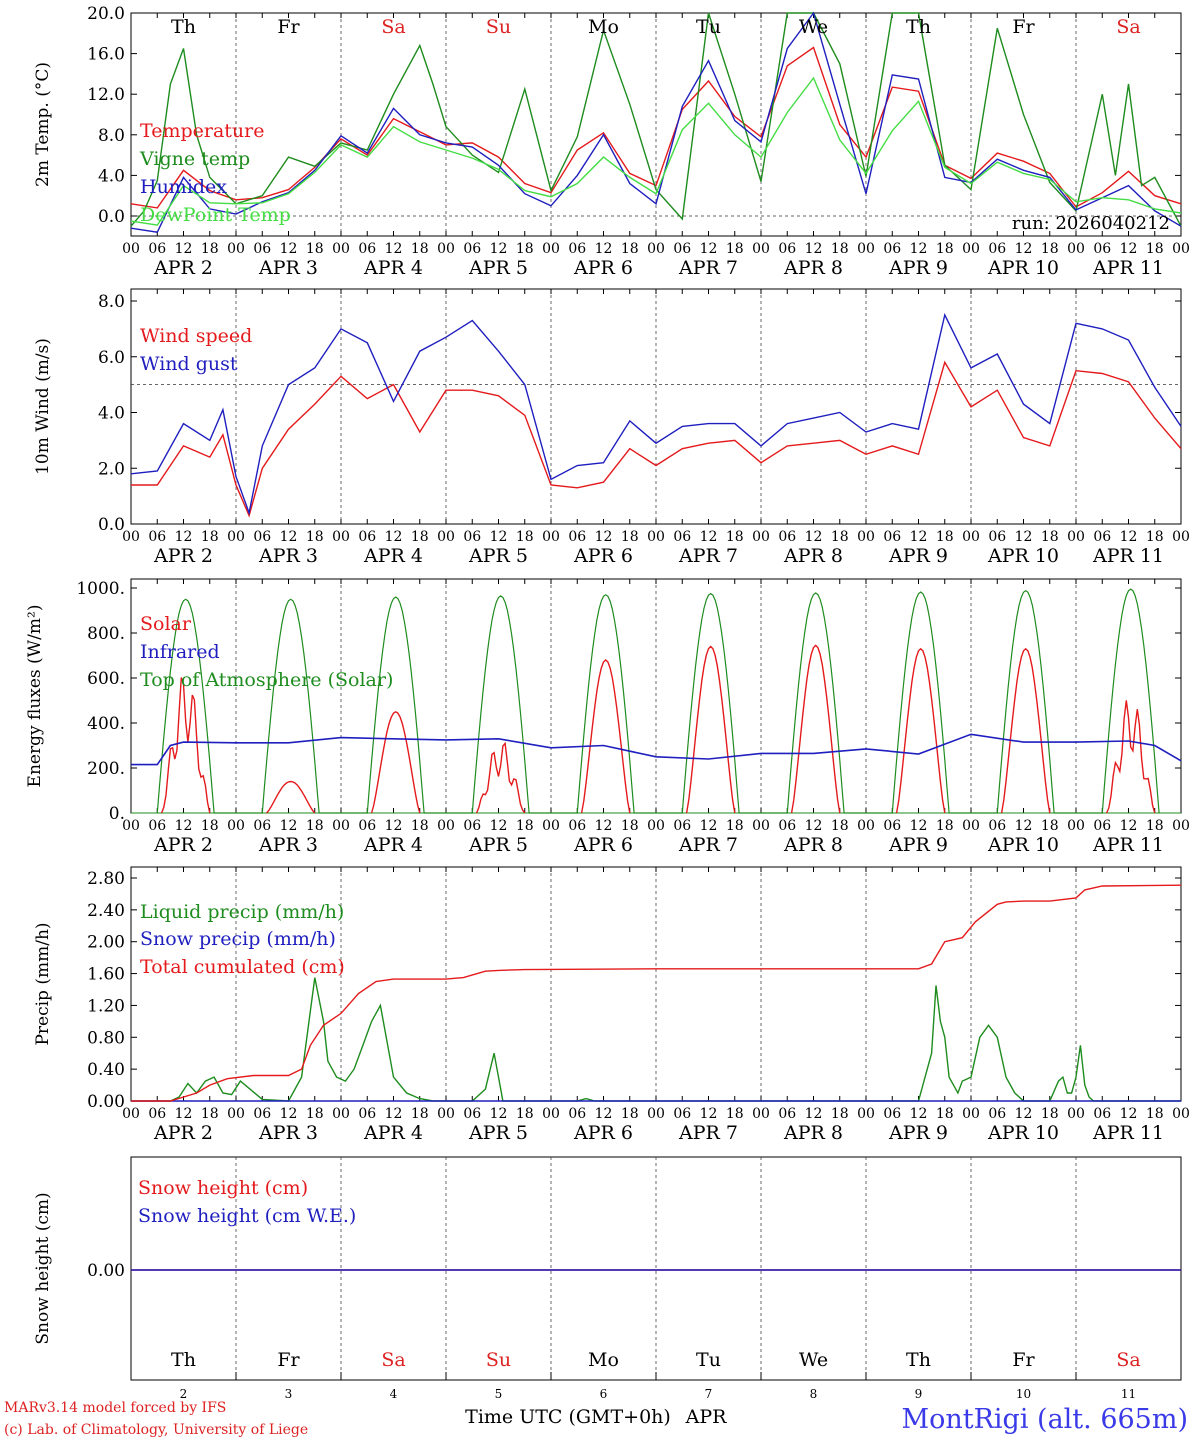 This screenshot has width=1194, height=1440. Describe the element at coordinates (289, 1394) in the screenshot. I see `day-number: 3` at that location.